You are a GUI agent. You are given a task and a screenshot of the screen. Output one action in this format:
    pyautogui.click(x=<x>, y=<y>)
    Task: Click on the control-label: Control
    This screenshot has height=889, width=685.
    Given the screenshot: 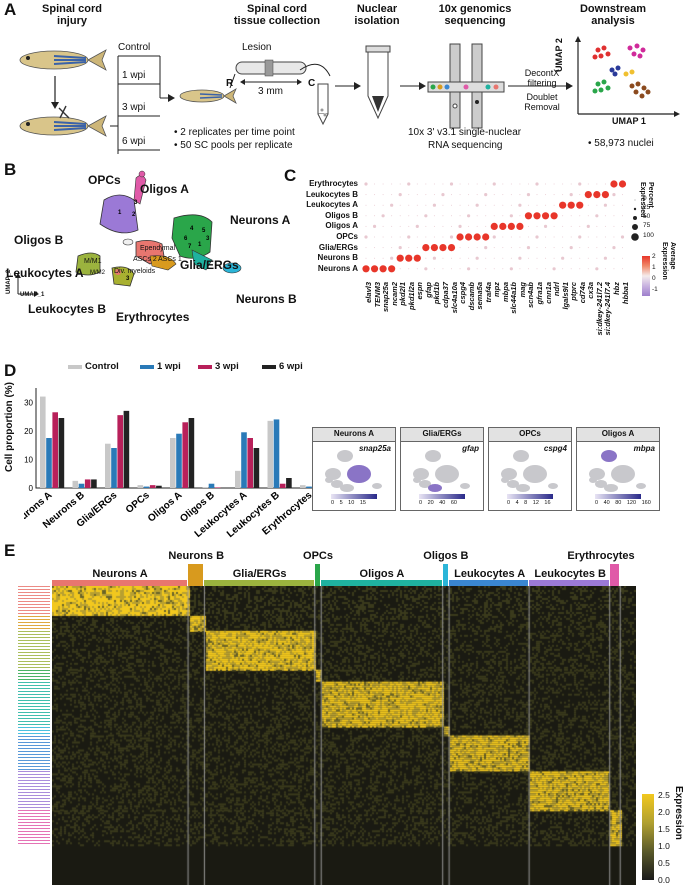 What is the action you would take?
    pyautogui.click(x=134, y=47)
    